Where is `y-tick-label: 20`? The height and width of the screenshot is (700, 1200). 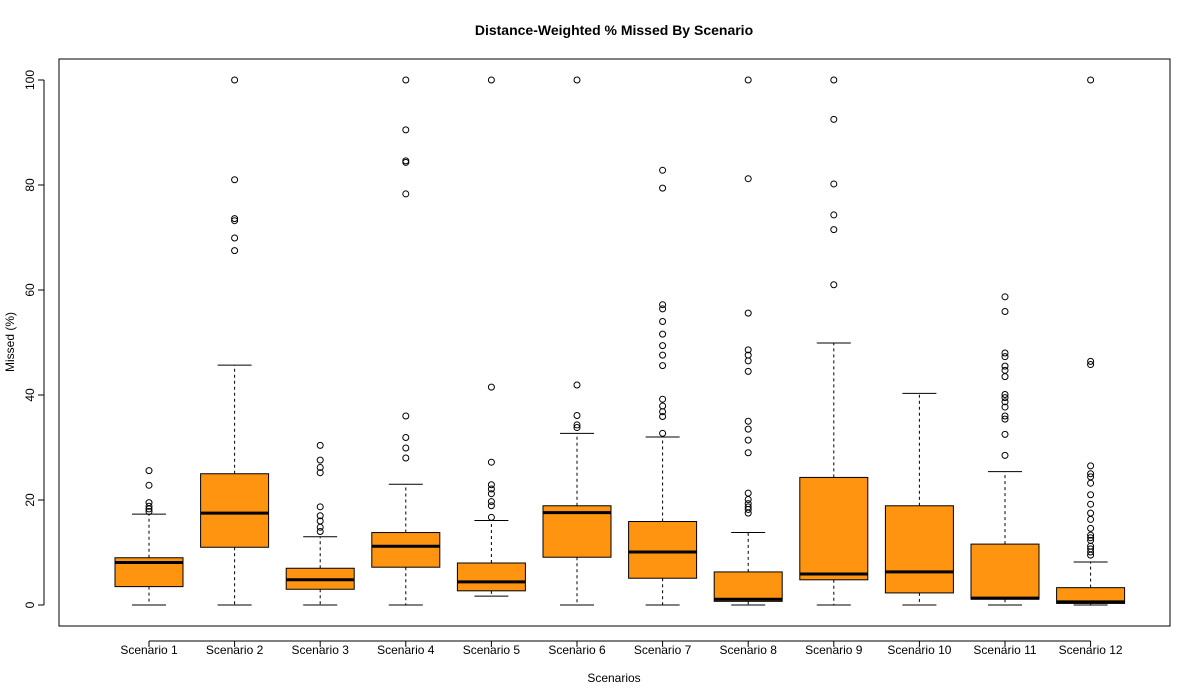 y-tick-label: 20 is located at coordinates (30, 500).